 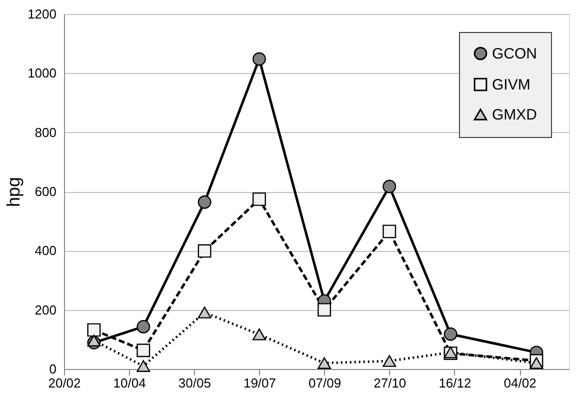 What do you see at coordinates (511, 85) in the screenshot?
I see `legend-label: GIVM` at bounding box center [511, 85].